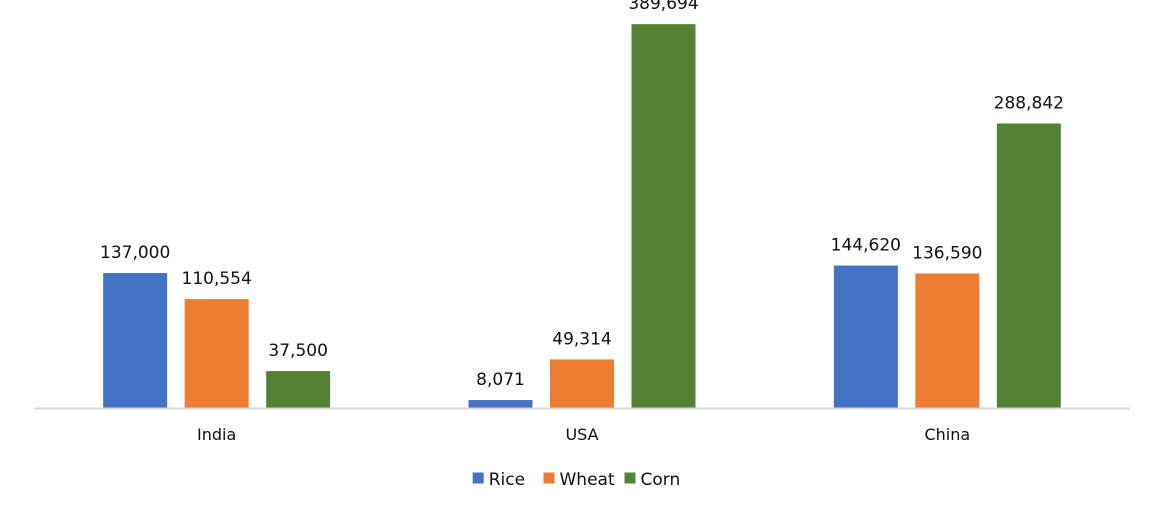  What do you see at coordinates (297, 351) in the screenshot?
I see `data-label-india-corn: 37,500` at bounding box center [297, 351].